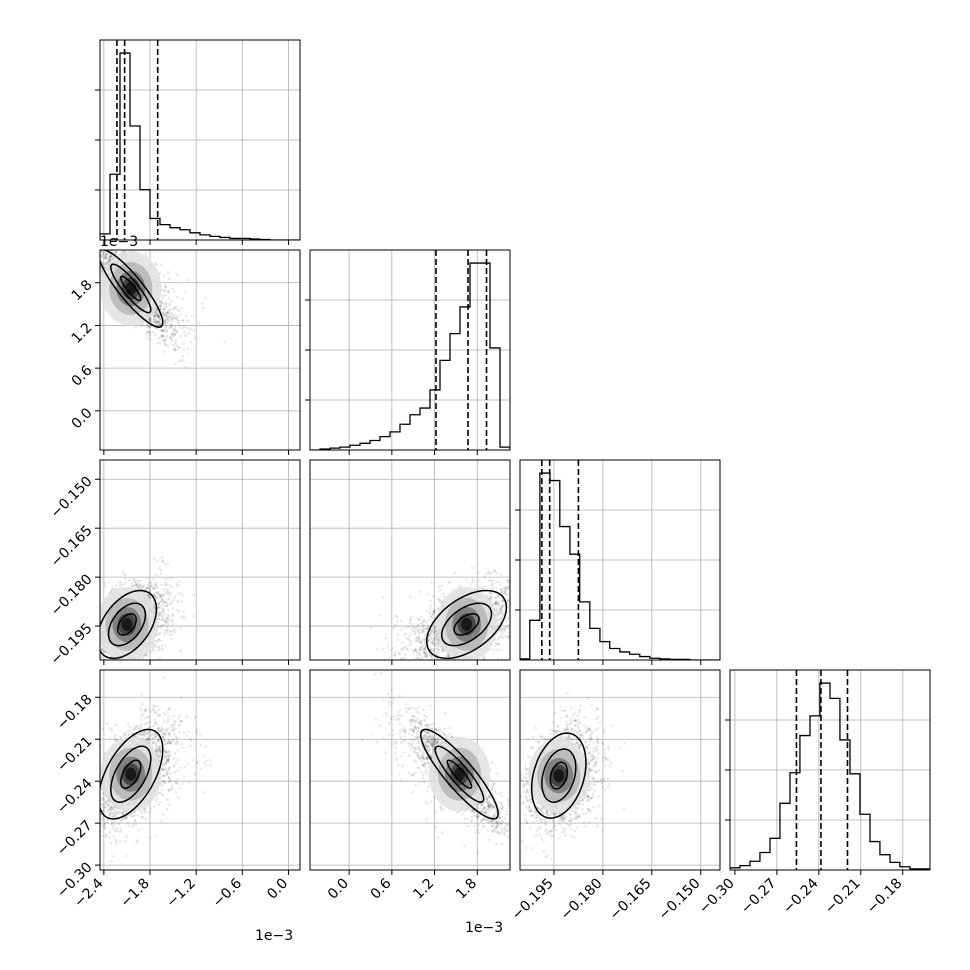 Image resolution: width=970 pixels, height=970 pixels. What do you see at coordinates (72, 644) in the screenshot?
I see `y-tick-label: −0.195` at bounding box center [72, 644].